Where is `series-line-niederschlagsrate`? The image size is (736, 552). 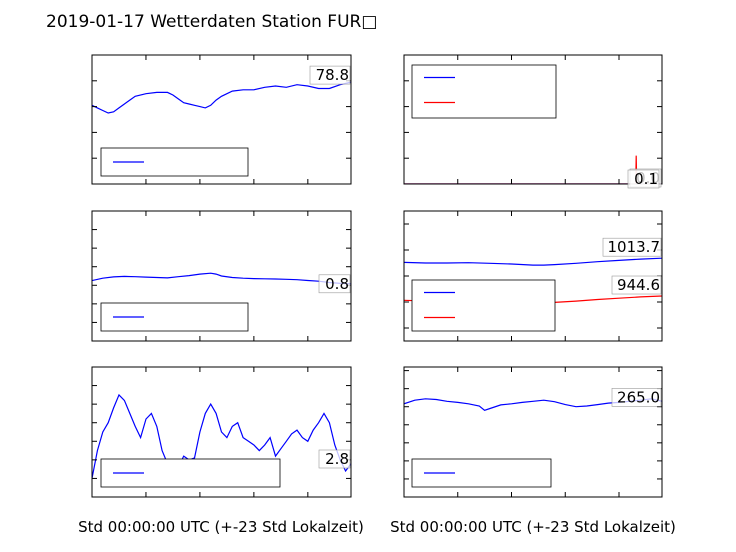
series-line-niederschlagsrate is located at coordinates (533, 169).